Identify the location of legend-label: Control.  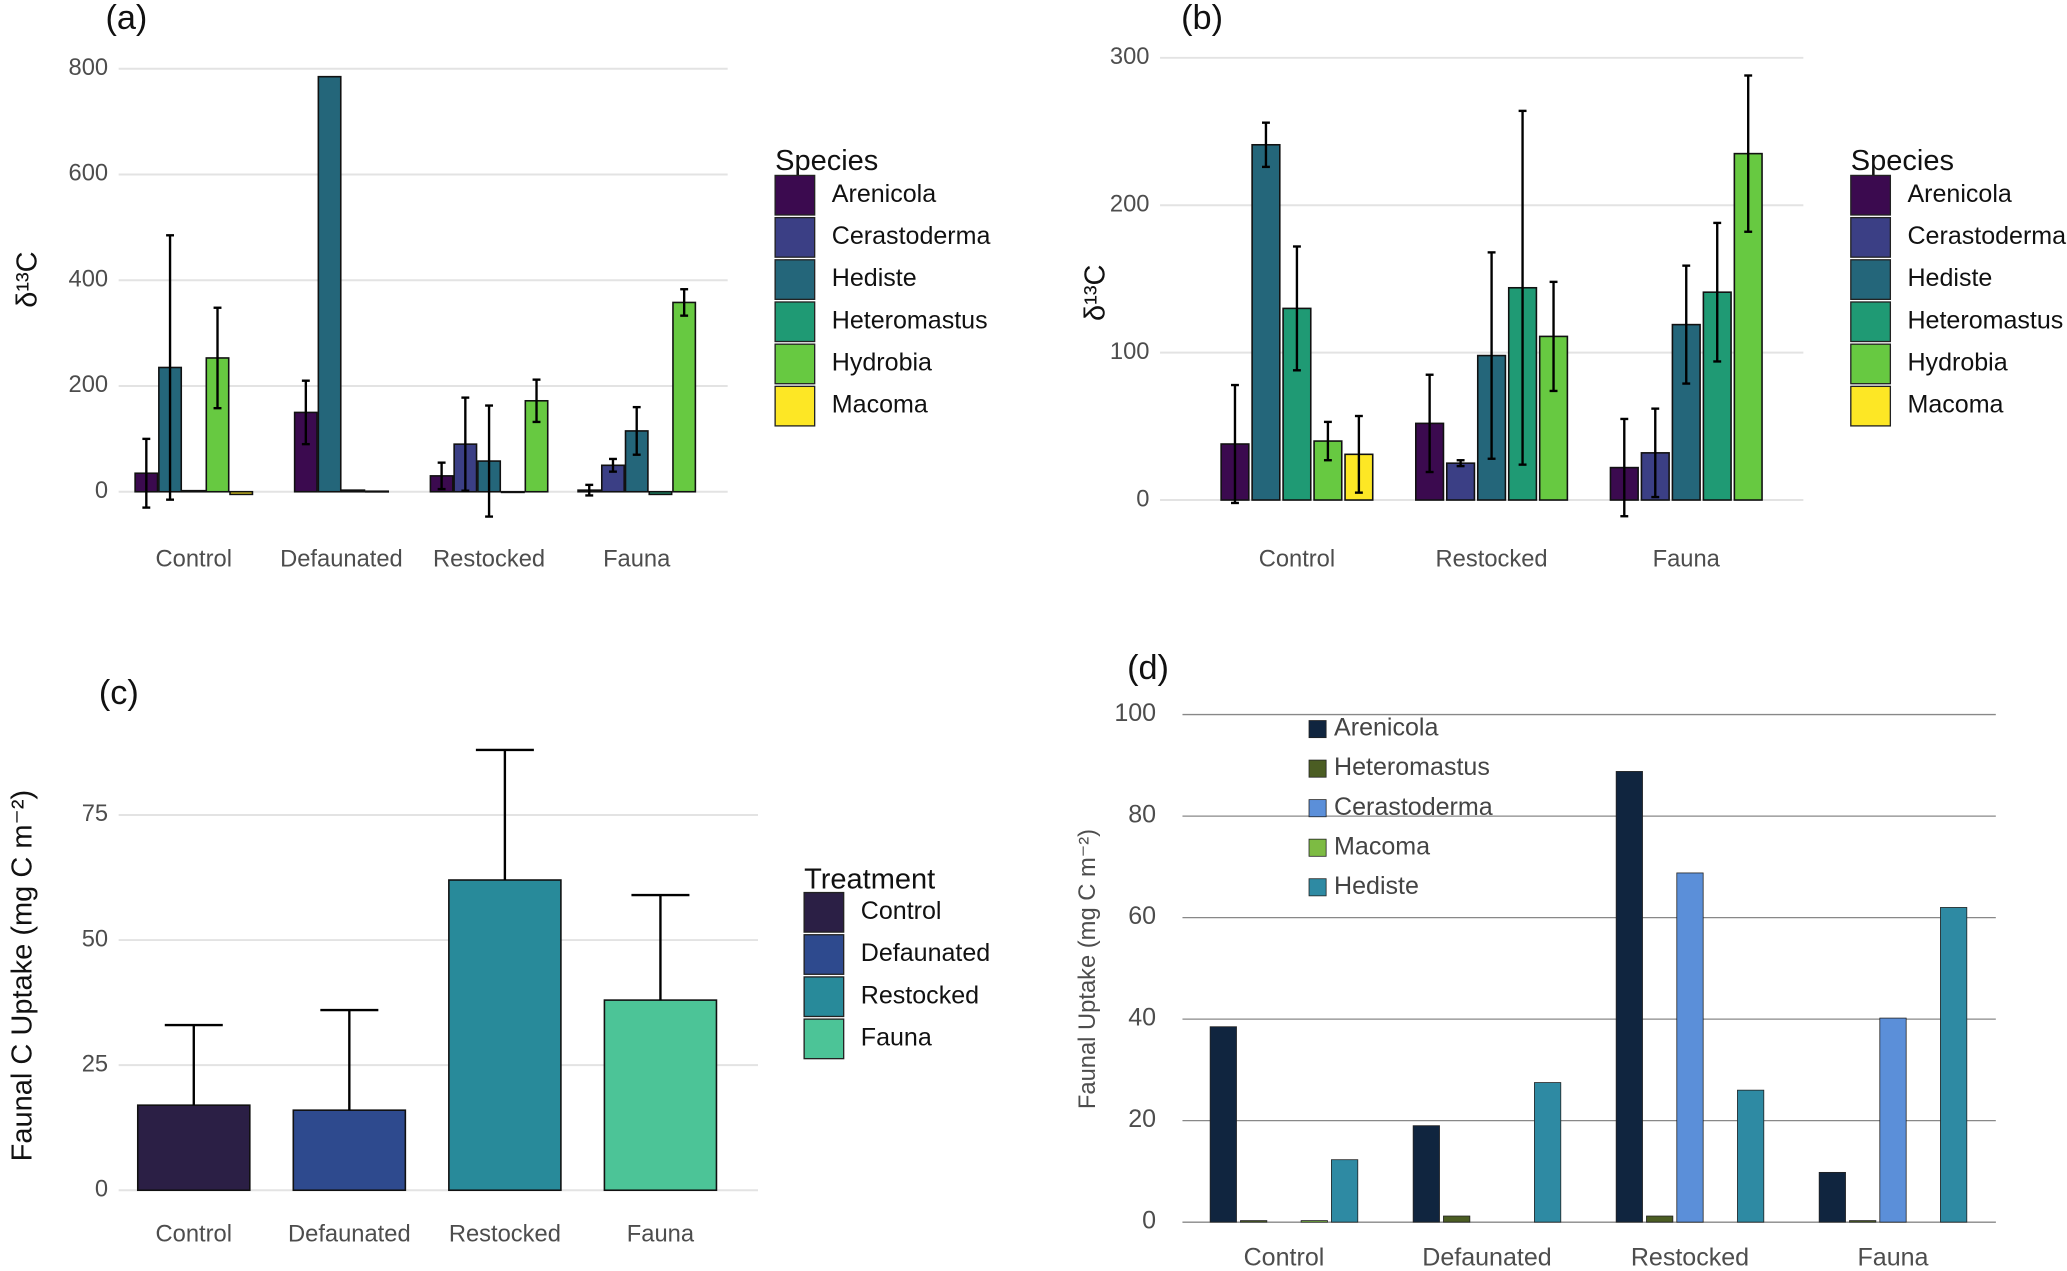
(901, 911).